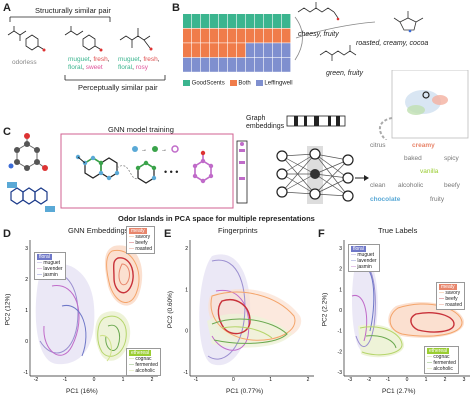 This screenshot has width=474, height=400. Describe the element at coordinates (359, 31) in the screenshot. I see `panel-b-molecules` at that location.